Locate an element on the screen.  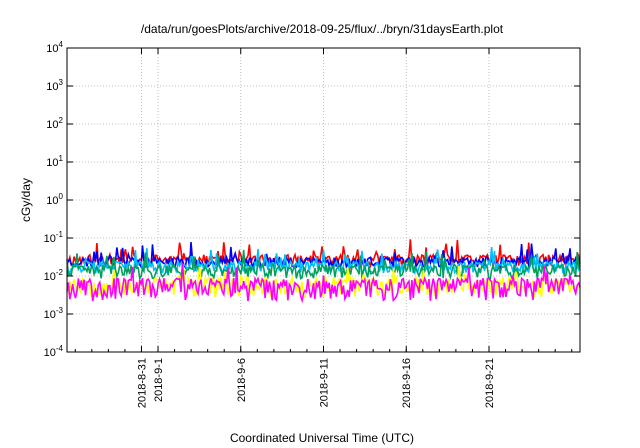
x-tick-label: 2018-9-16 is located at coordinates (407, 383).